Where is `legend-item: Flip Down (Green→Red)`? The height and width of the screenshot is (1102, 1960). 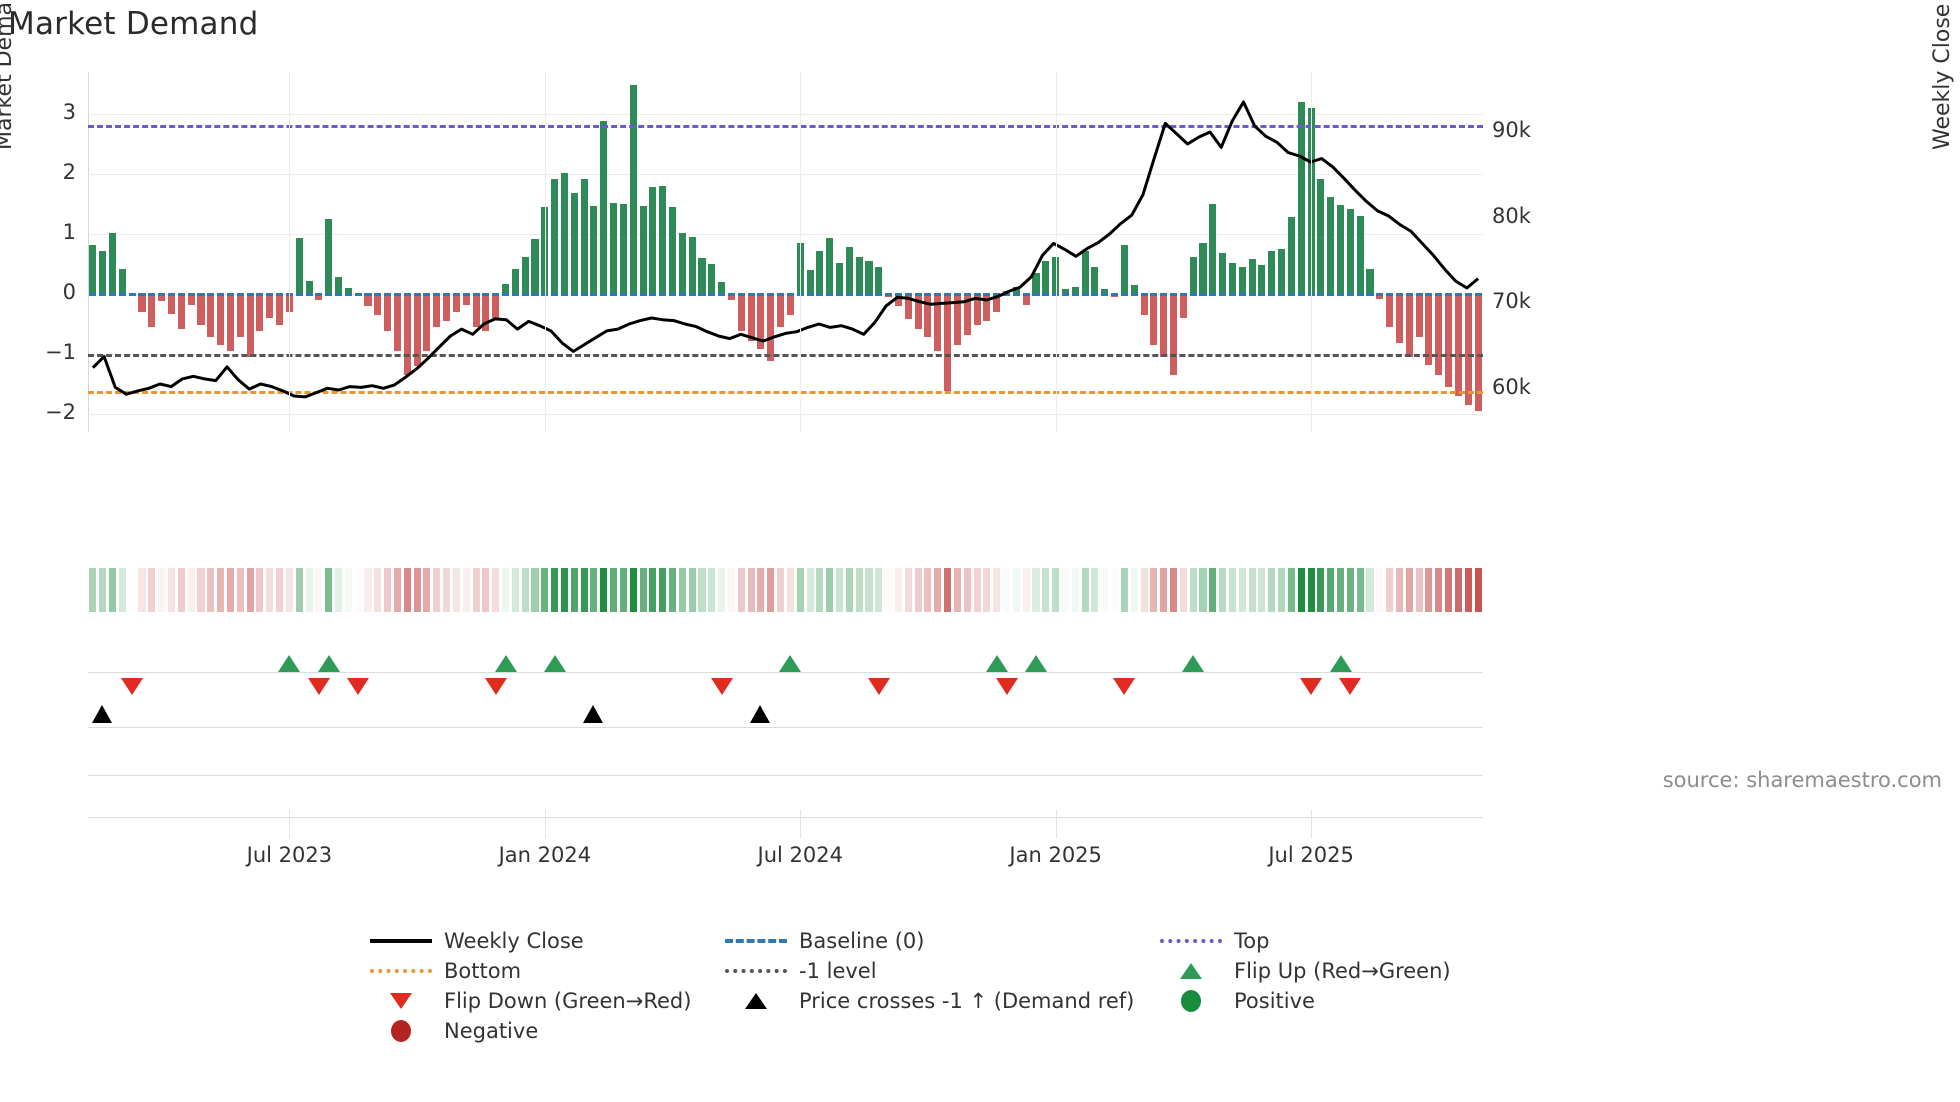 legend-item: Flip Down (Green→Red) is located at coordinates (529, 1001).